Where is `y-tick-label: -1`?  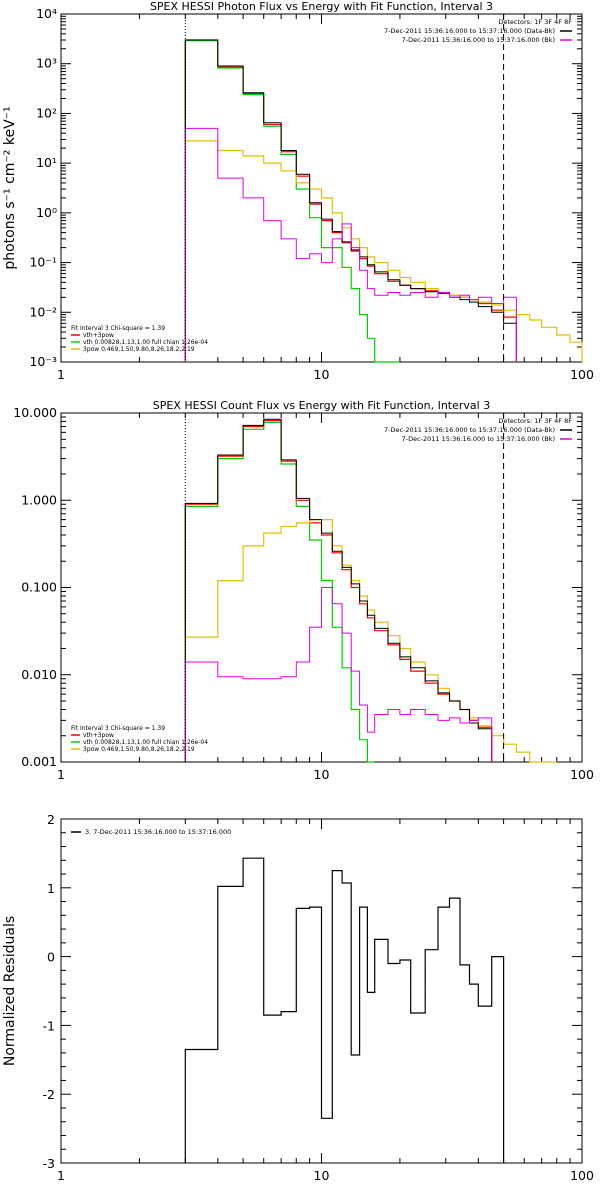 y-tick-label: -1 is located at coordinates (49, 1025).